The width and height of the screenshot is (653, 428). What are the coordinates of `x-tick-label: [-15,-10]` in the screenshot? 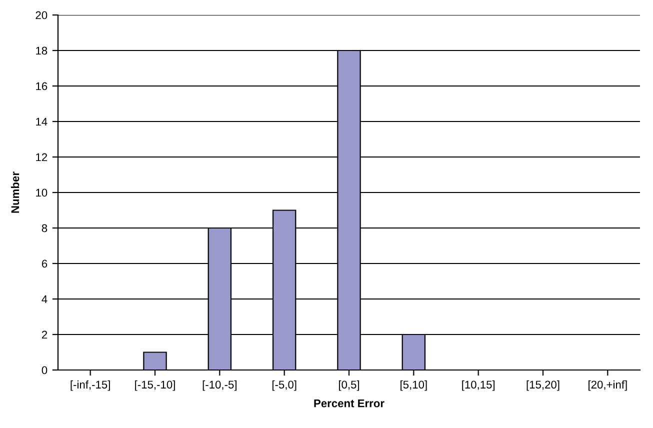 It's located at (155, 385).